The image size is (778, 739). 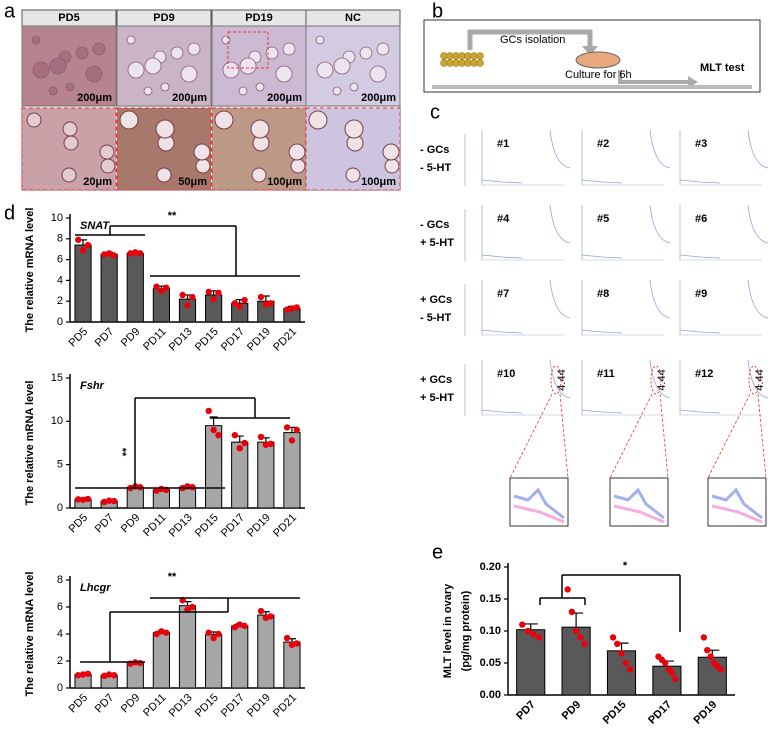 I want to click on column-label: NC, so click(x=353, y=18).